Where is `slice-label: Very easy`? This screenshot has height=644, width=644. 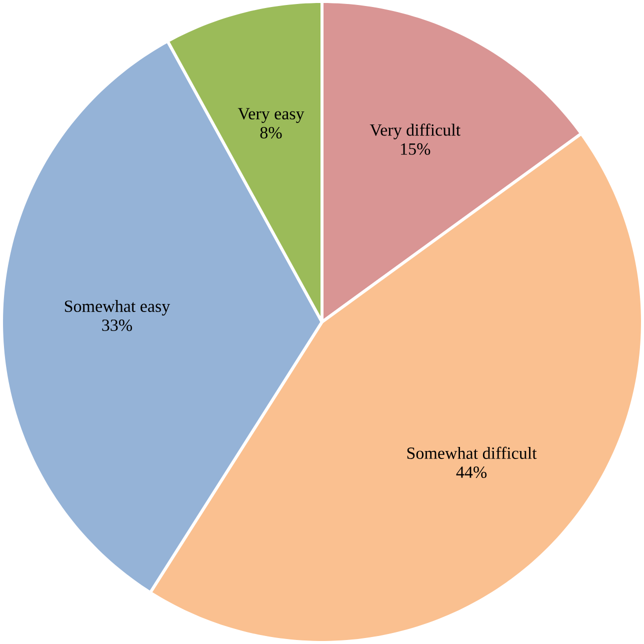 slice-label: Very easy is located at coordinates (271, 115).